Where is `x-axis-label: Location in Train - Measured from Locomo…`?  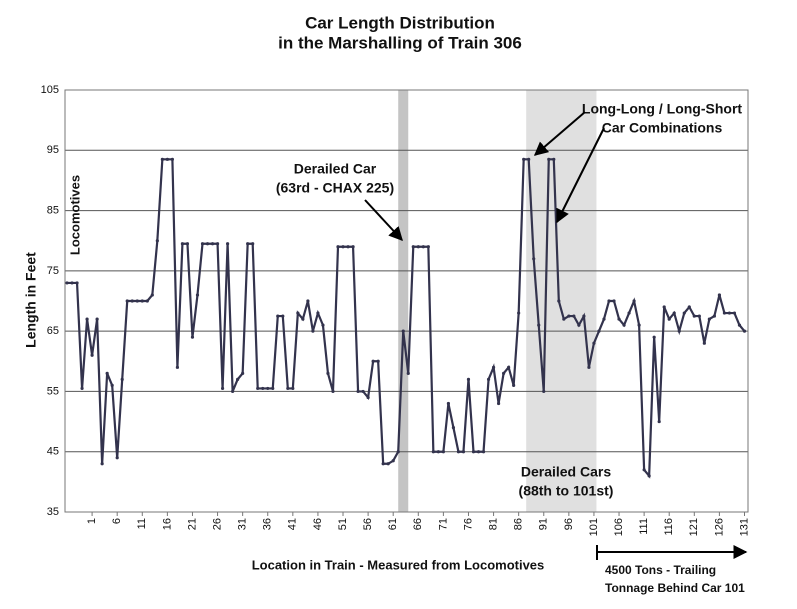 x-axis-label: Location in Train - Measured from Locomo… is located at coordinates (398, 564).